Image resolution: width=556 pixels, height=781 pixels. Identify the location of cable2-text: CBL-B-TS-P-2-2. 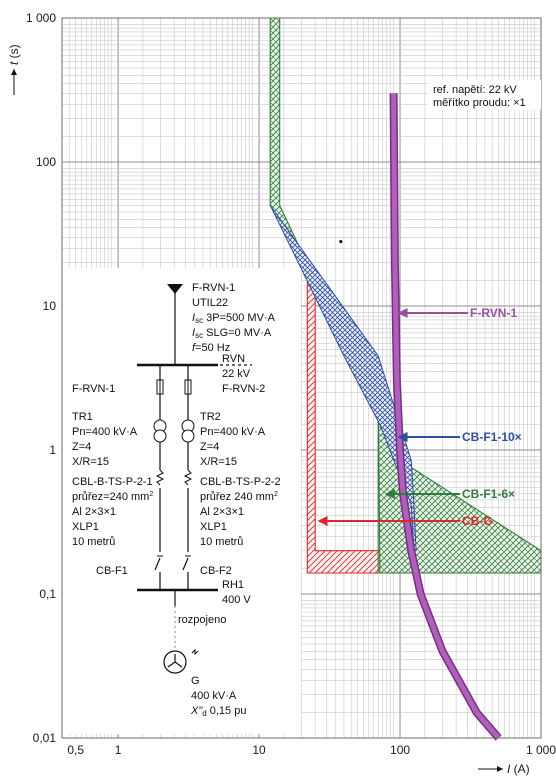
(240, 482).